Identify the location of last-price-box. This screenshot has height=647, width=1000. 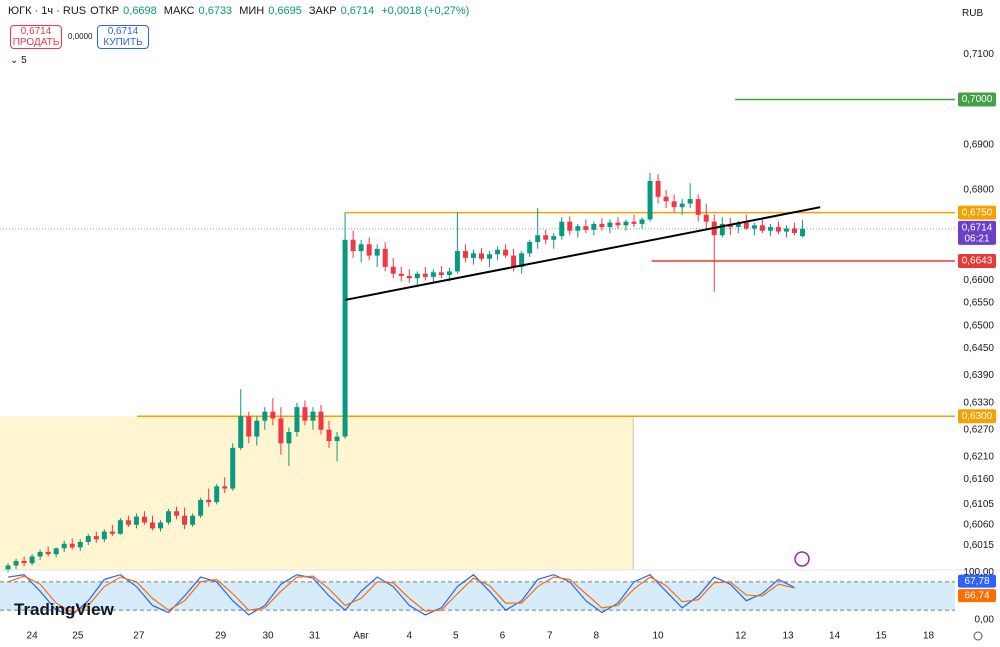
(977, 232).